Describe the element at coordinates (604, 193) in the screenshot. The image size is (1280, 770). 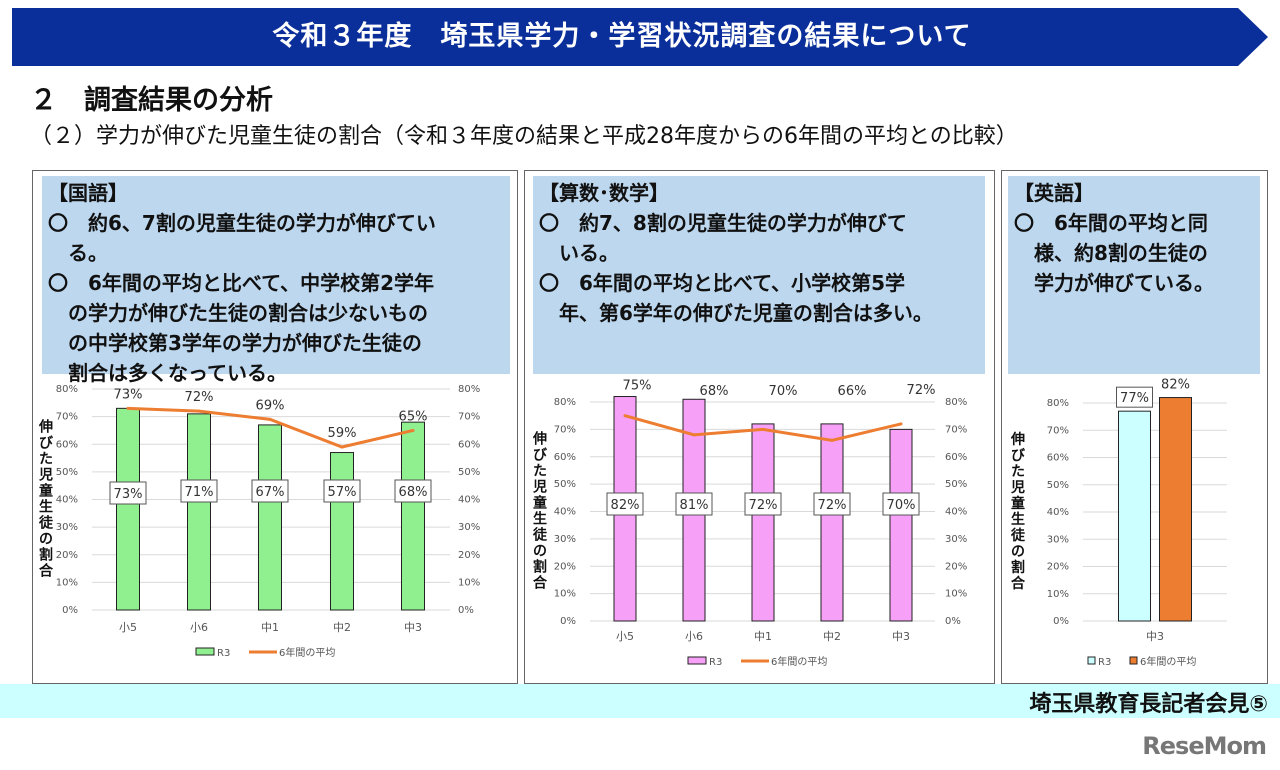
I see `note-heading: 【算数･数学】` at that location.